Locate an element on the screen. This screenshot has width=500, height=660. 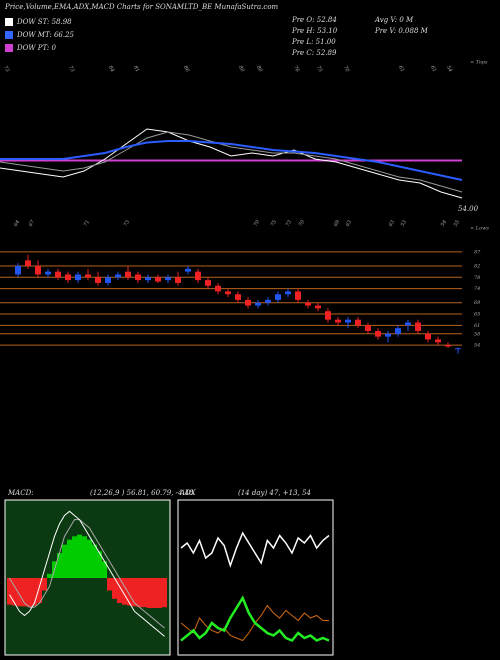
level-label: 61 is located at coordinates (477, 326).